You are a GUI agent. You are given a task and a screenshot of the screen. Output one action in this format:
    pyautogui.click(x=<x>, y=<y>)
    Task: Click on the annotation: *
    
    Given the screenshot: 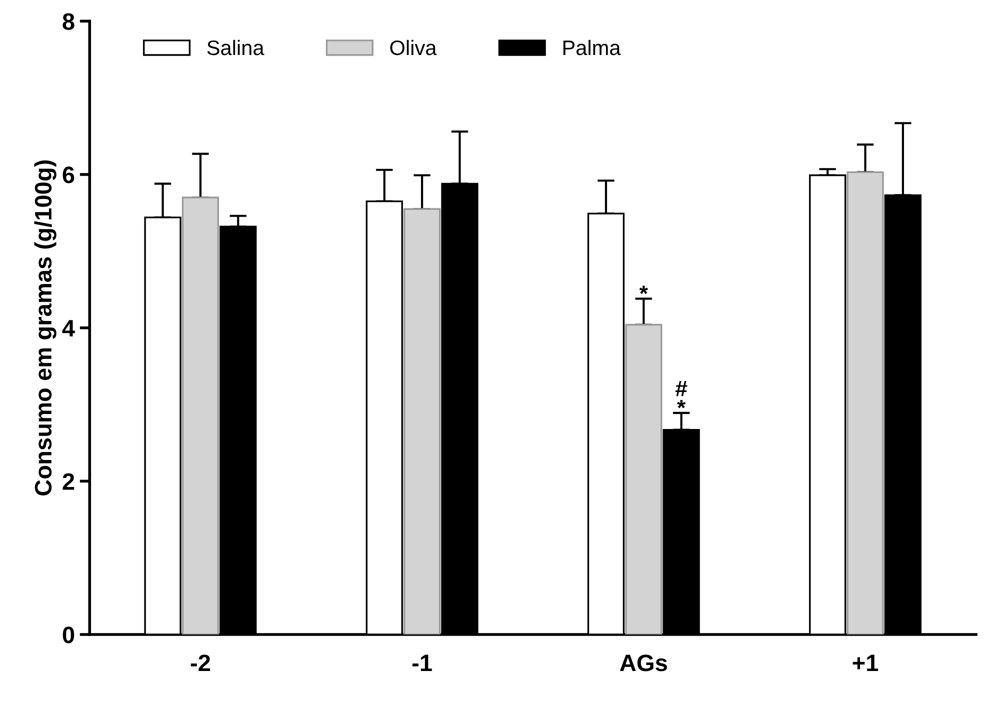 What is the action you would take?
    pyautogui.click(x=643, y=290)
    